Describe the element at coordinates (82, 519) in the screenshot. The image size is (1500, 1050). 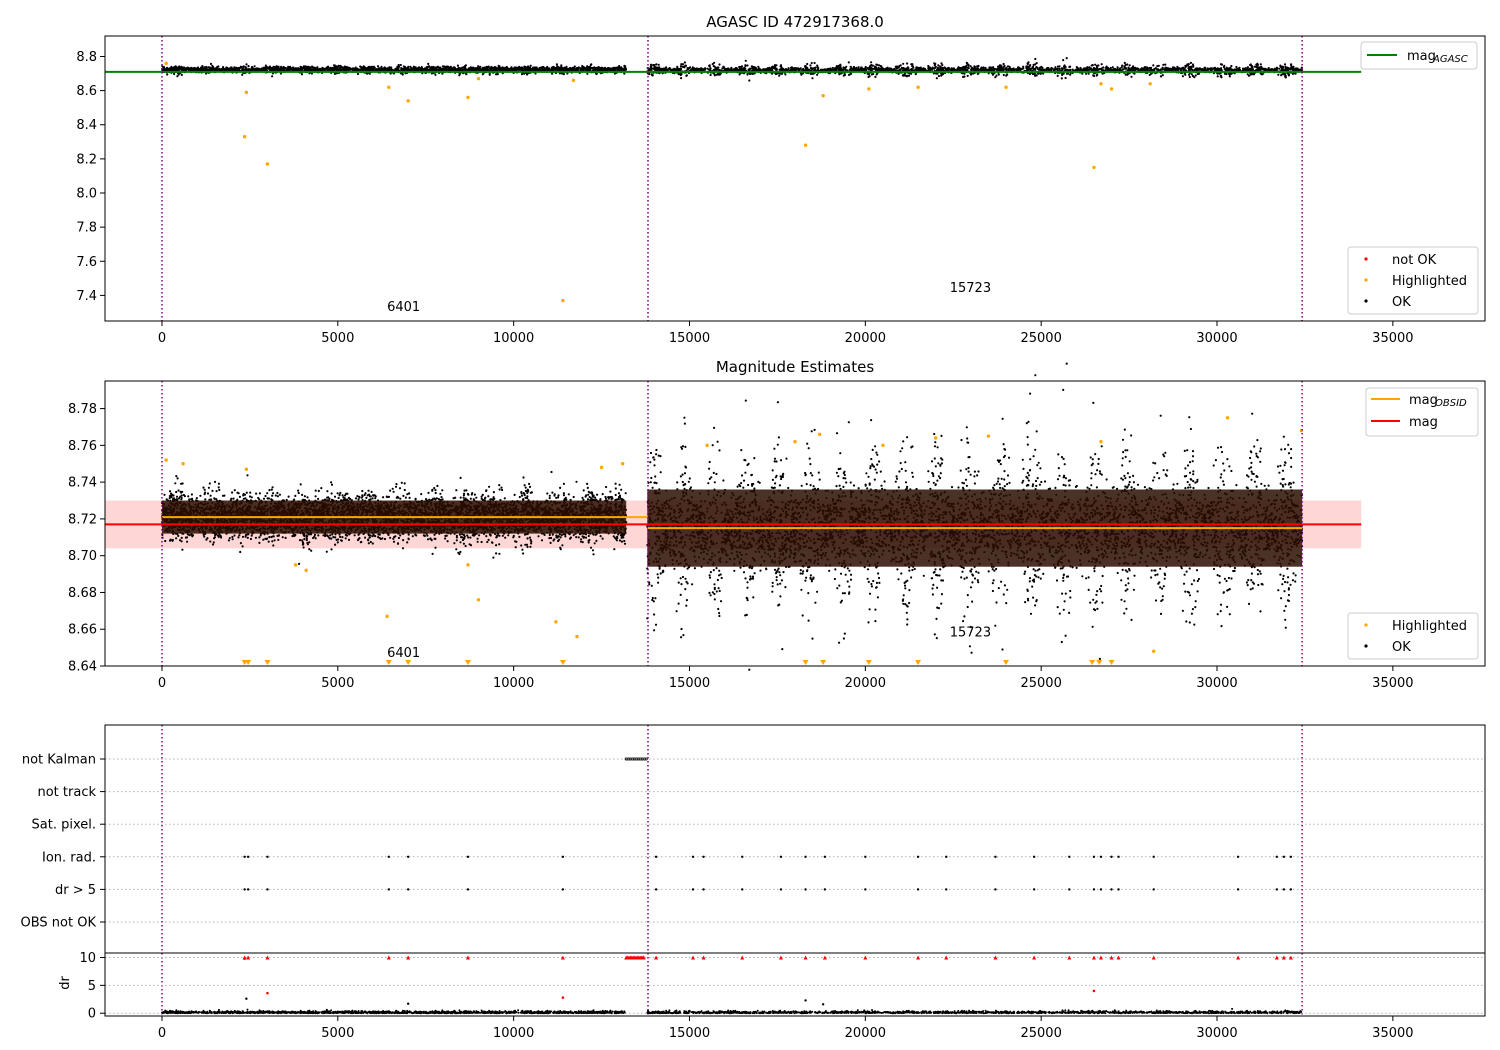
I see `y-tick-label: 8.72` at that location.